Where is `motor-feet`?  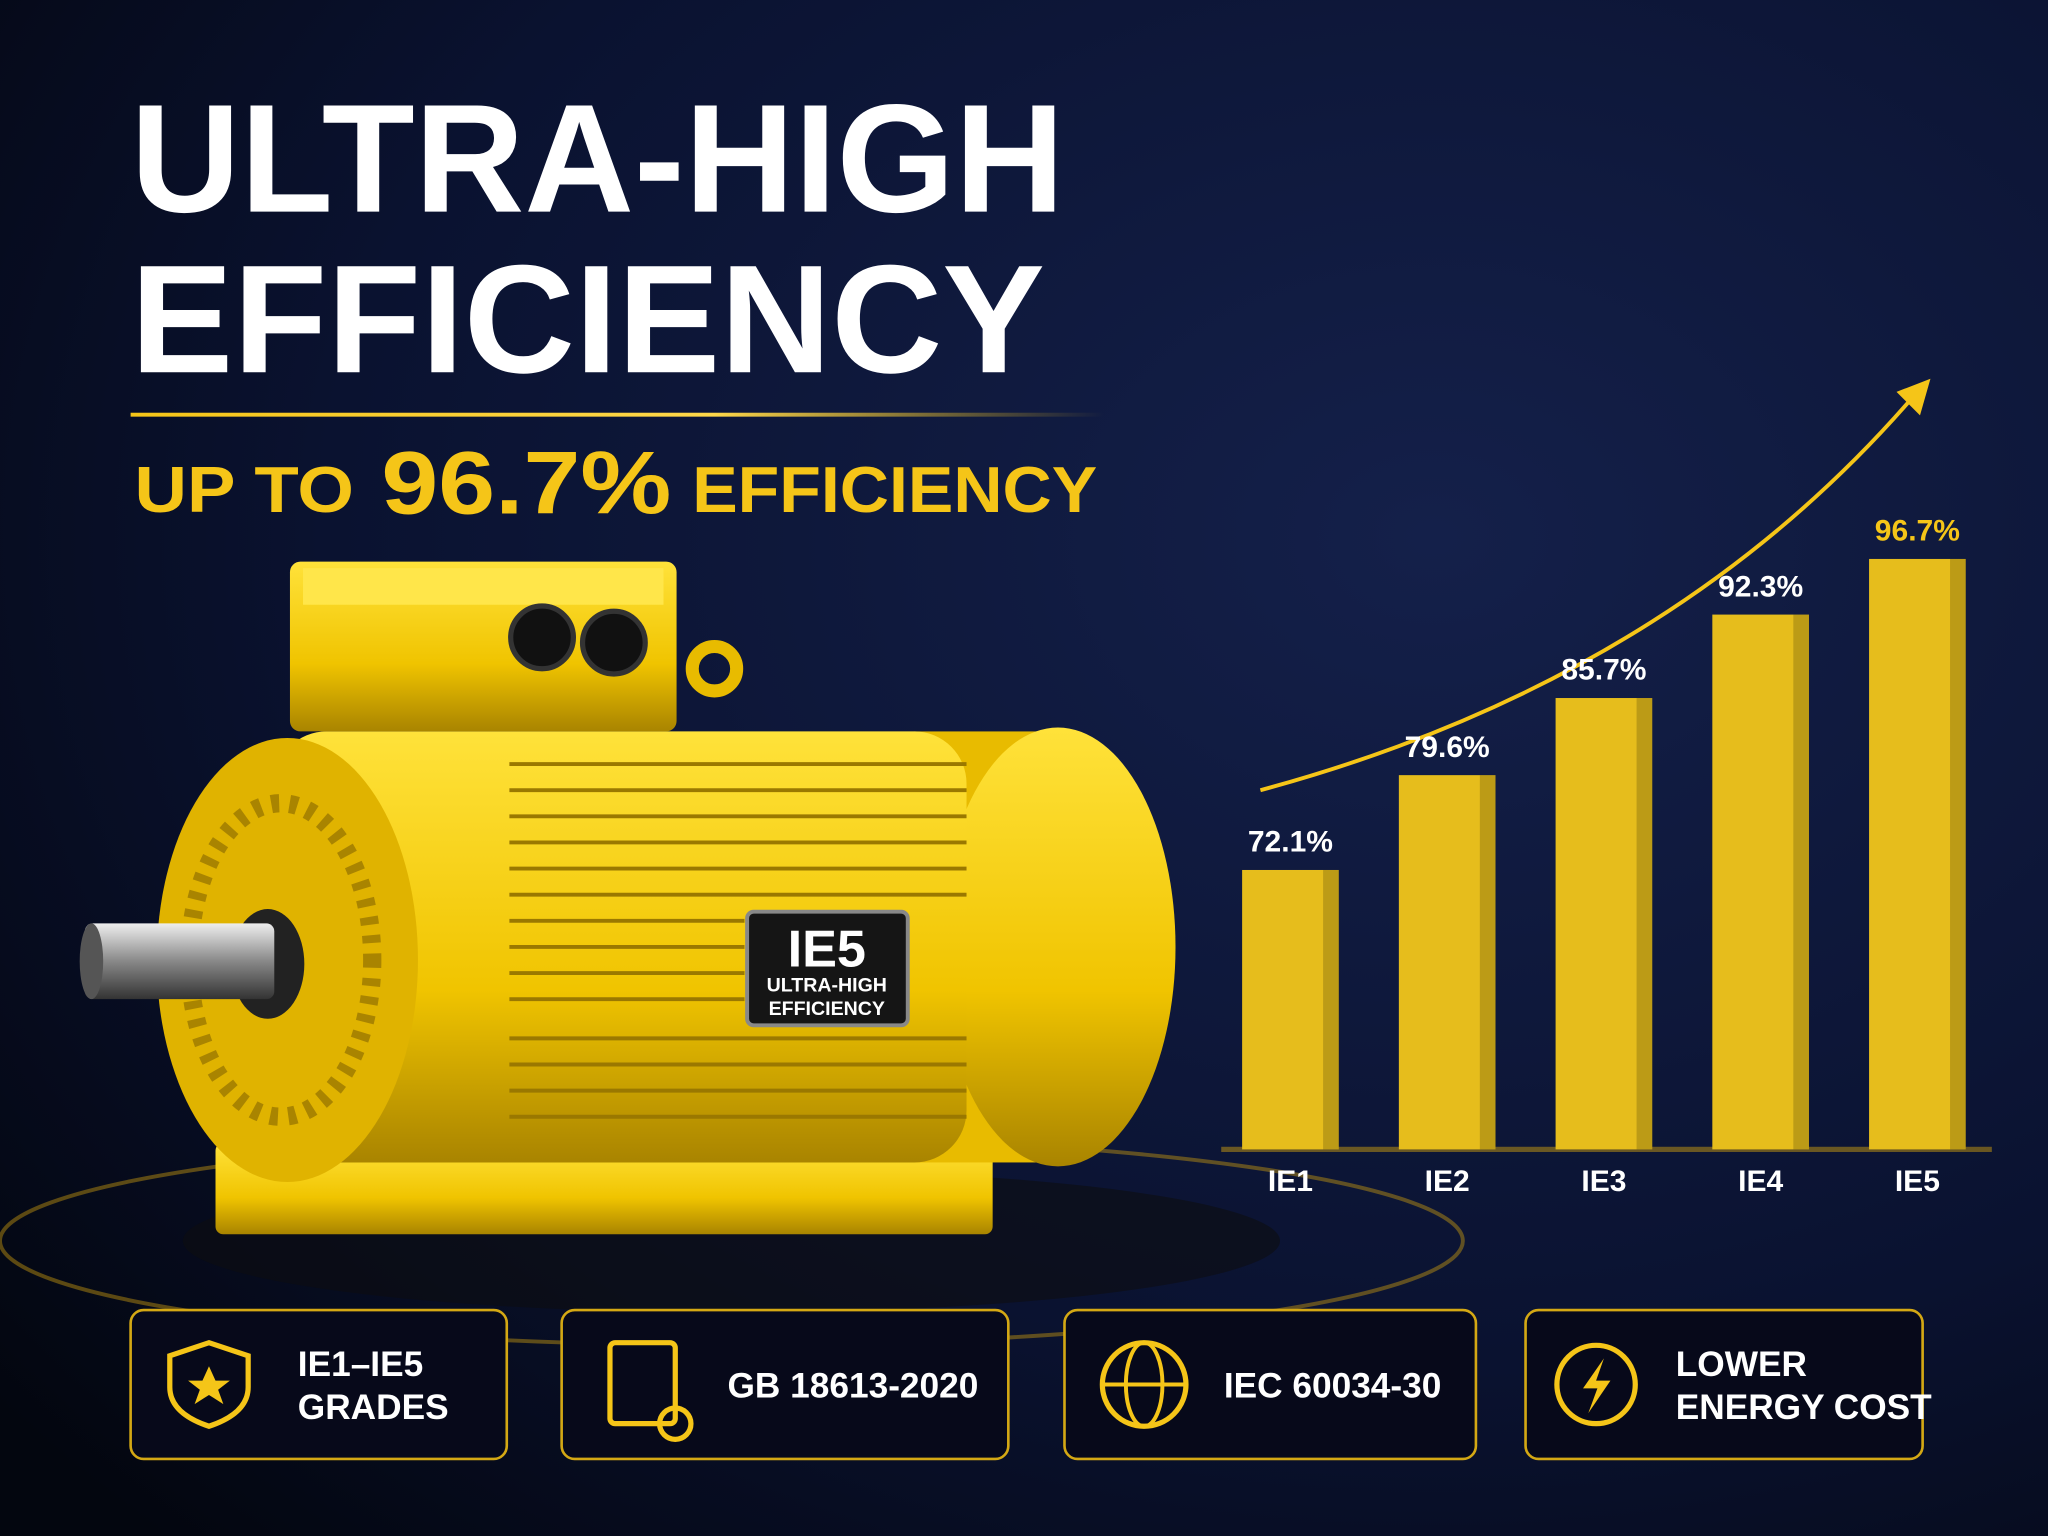 motor-feet is located at coordinates (604, 1188).